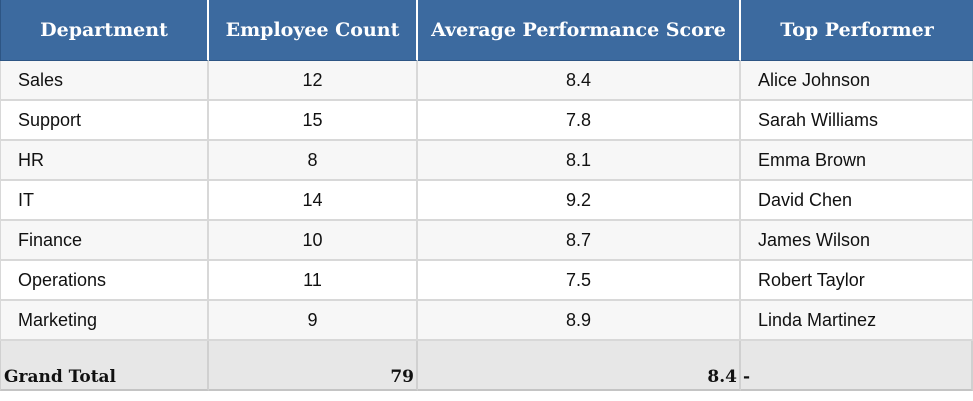 The width and height of the screenshot is (973, 401). Describe the element at coordinates (313, 121) in the screenshot. I see `employee-count-cell: 15` at that location.